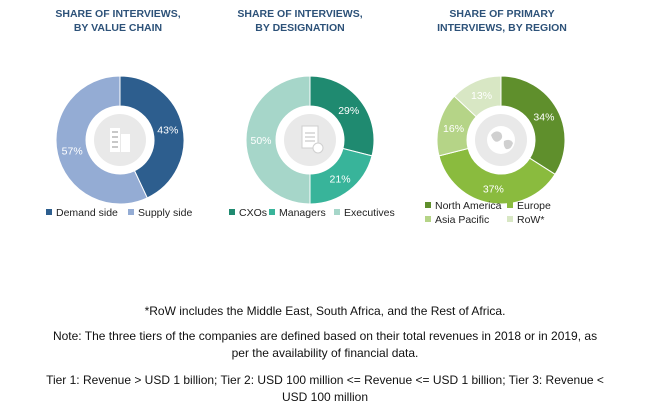  What do you see at coordinates (531, 220) in the screenshot?
I see `legend-label: RoW*` at bounding box center [531, 220].